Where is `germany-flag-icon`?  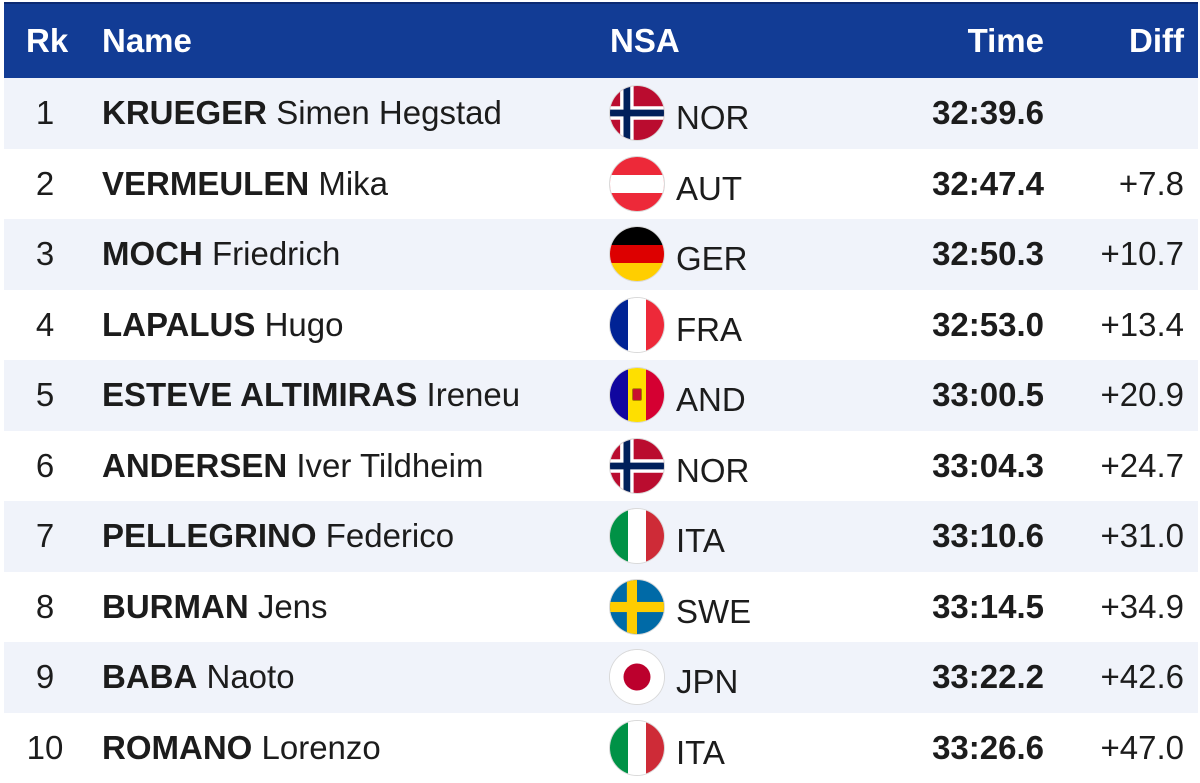
germany-flag-icon is located at coordinates (637, 254).